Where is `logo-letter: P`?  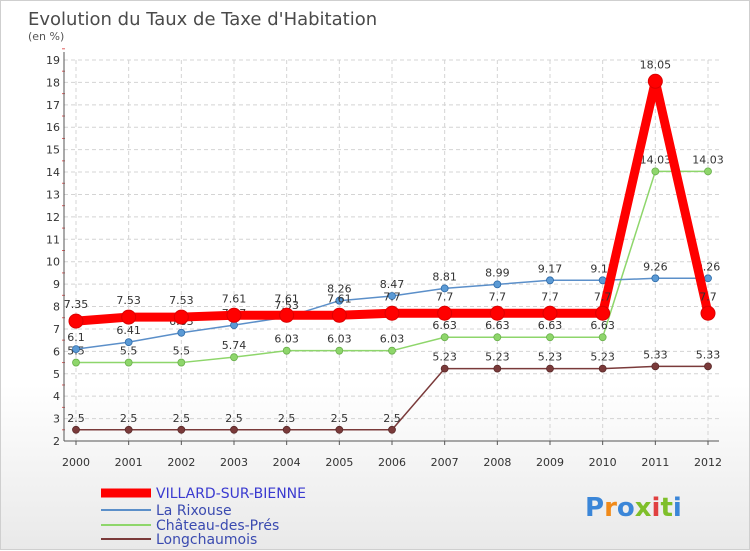 logo-letter: P is located at coordinates (594, 508).